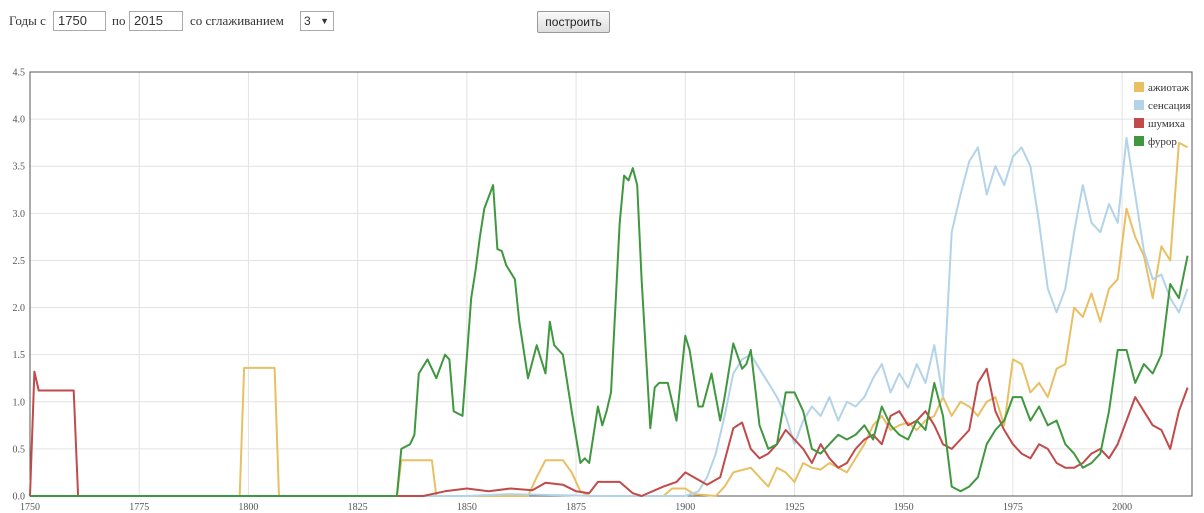 The height and width of the screenshot is (513, 1204). I want to click on x-tick-label: 1875, so click(576, 507).